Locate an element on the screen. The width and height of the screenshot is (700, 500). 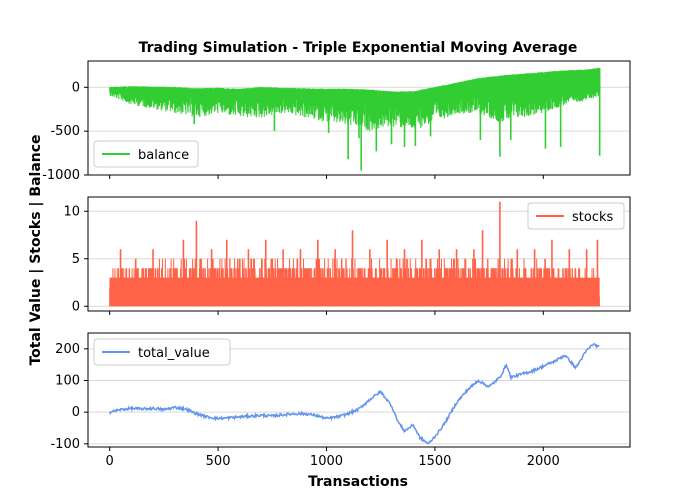
stocks-series is located at coordinates (354, 254).